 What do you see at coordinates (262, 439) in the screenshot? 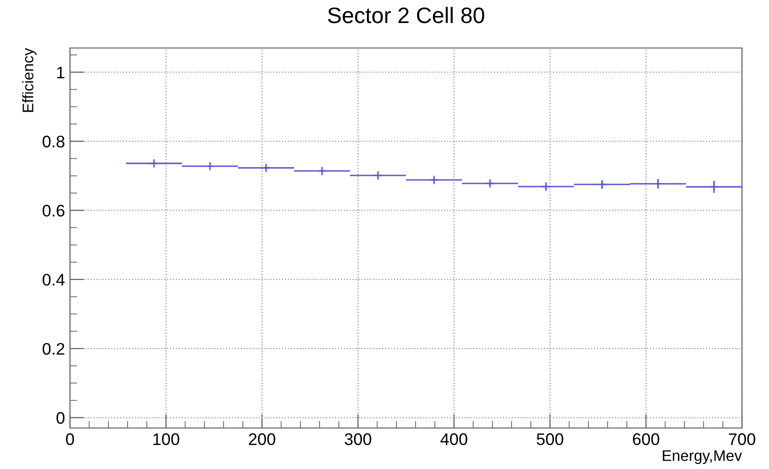
I see `x-tick-label: 200` at bounding box center [262, 439].